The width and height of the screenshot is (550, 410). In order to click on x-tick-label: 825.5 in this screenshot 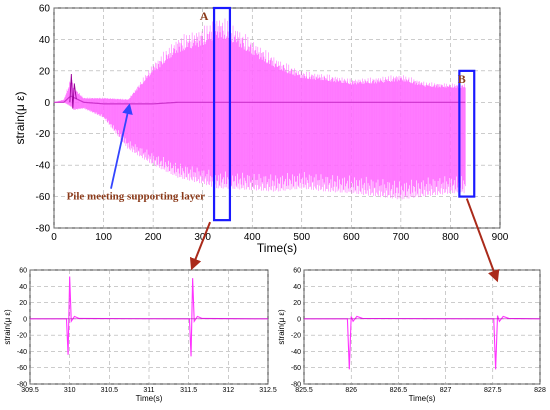, I will do `click(304, 390)`.